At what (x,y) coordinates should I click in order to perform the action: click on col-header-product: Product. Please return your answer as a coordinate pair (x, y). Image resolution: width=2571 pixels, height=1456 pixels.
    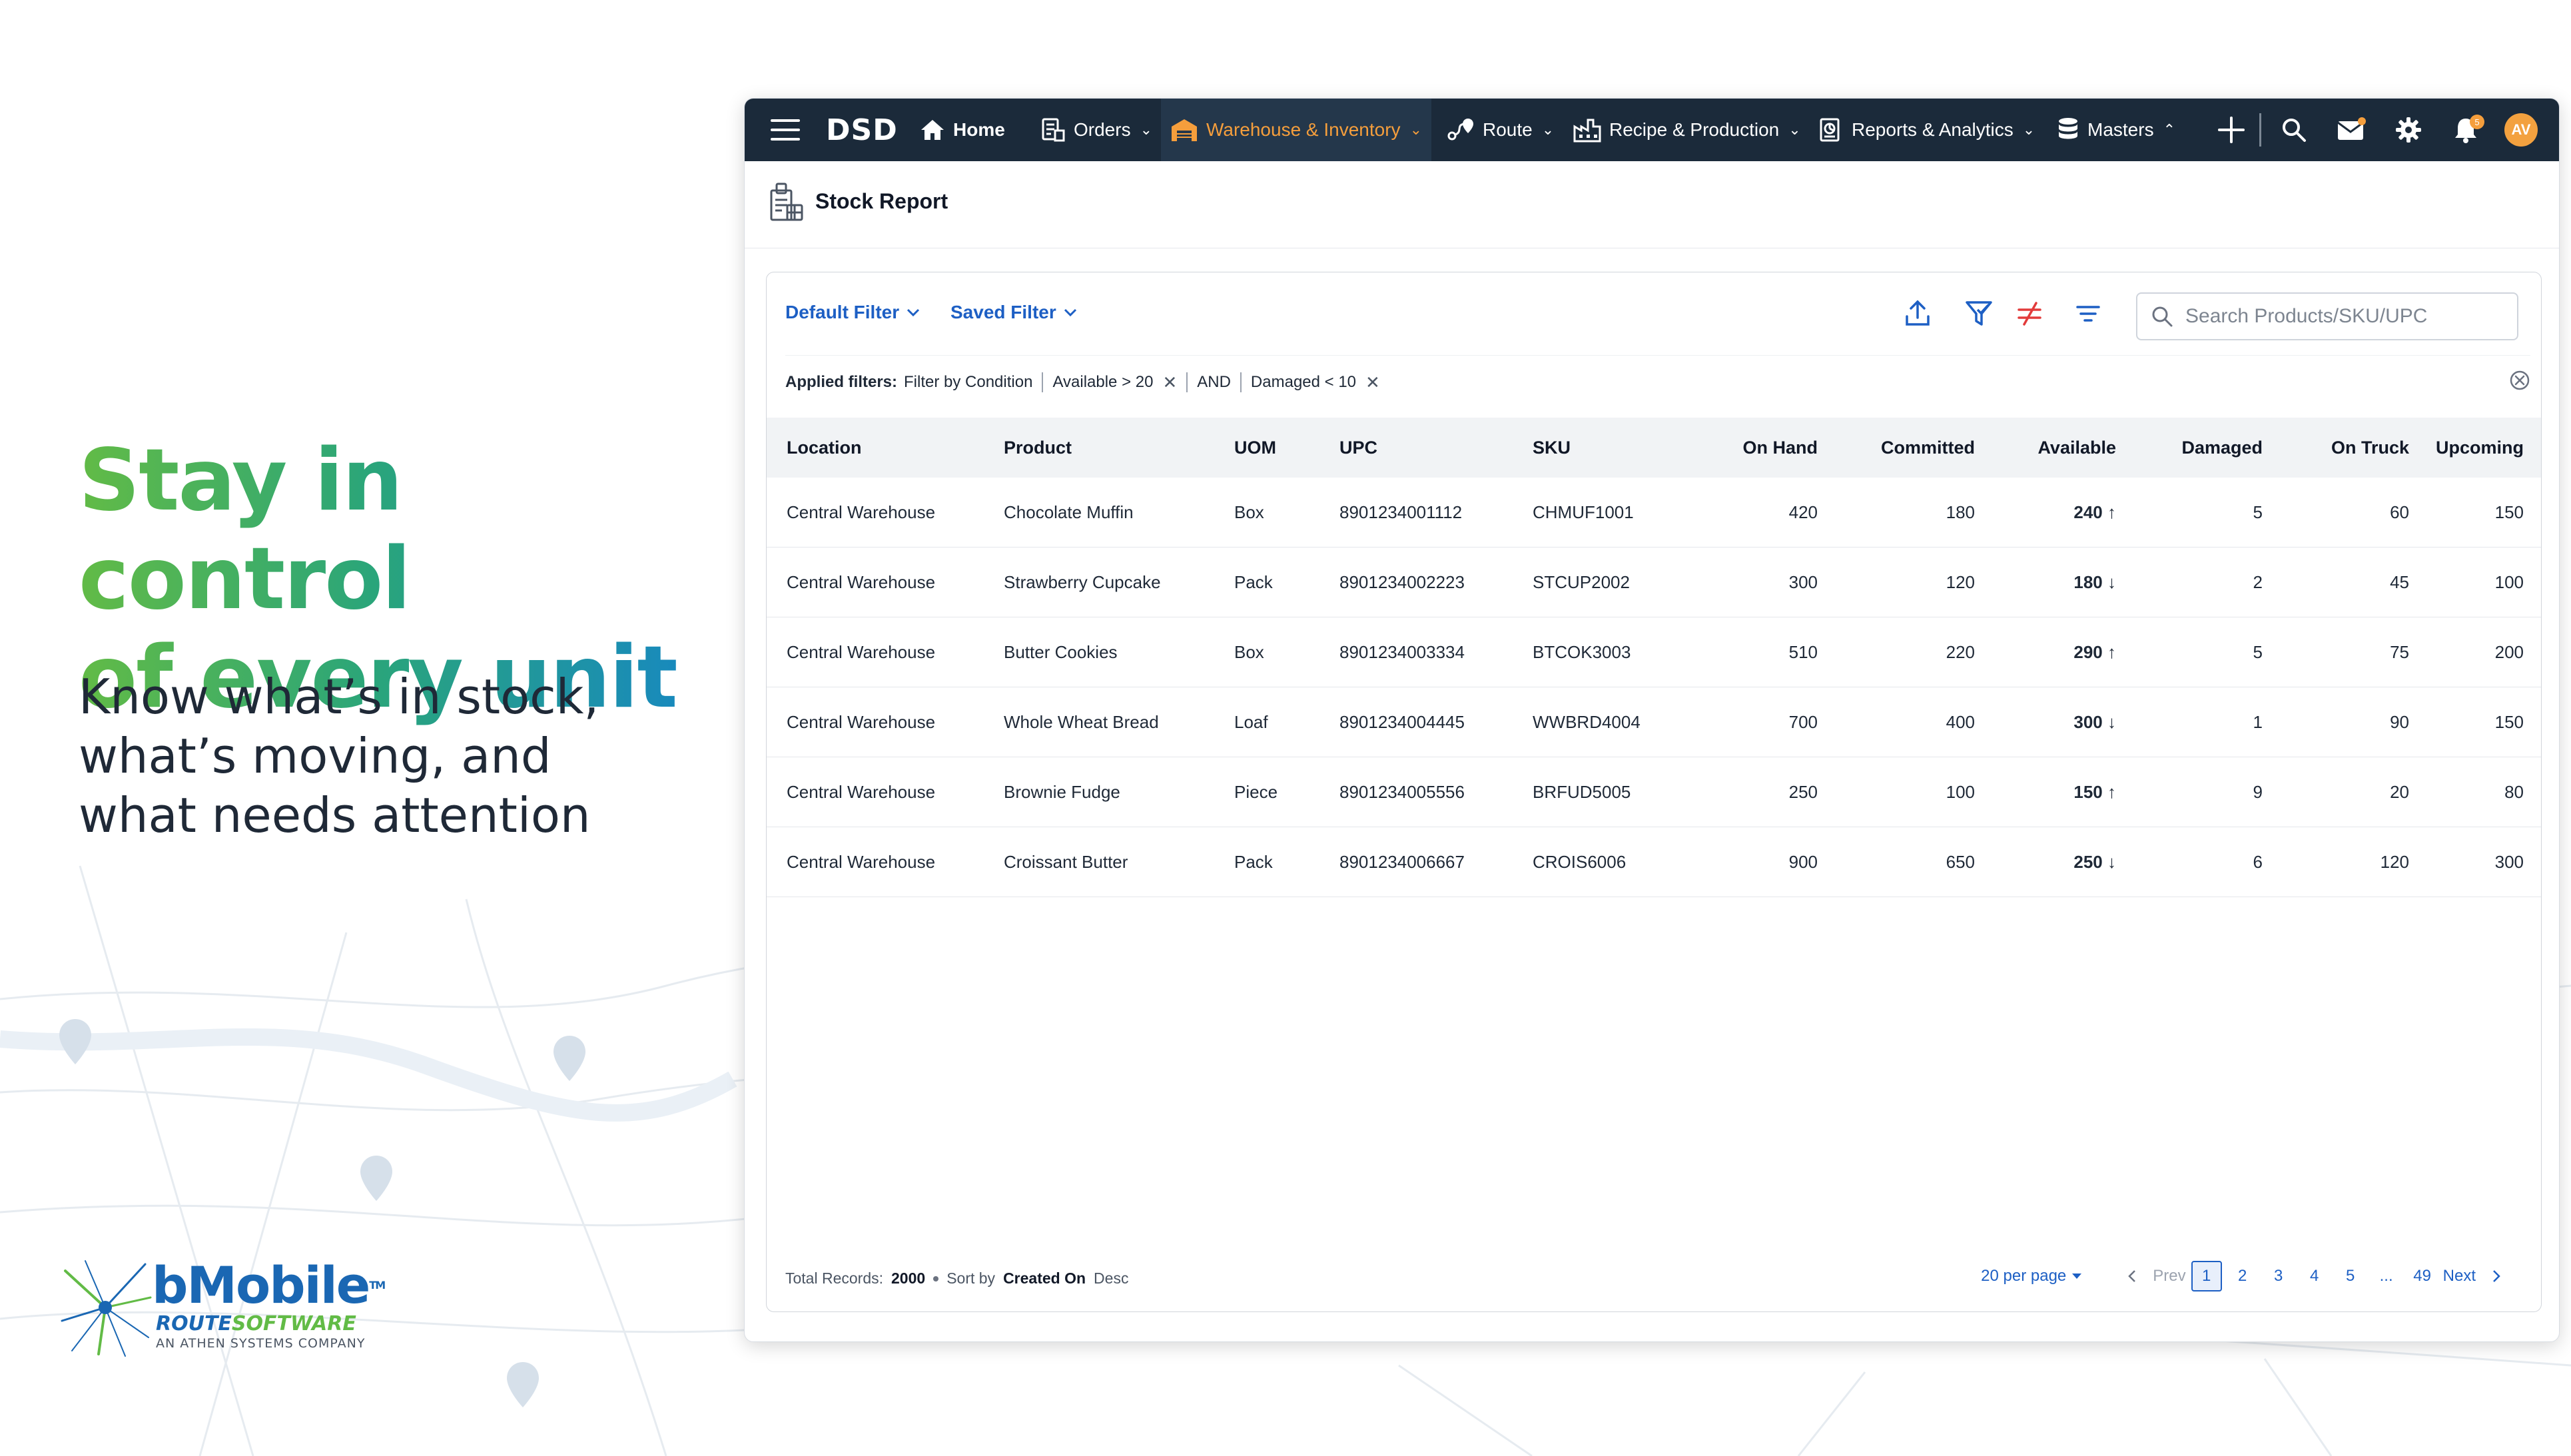
    Looking at the image, I should click on (1099, 448).